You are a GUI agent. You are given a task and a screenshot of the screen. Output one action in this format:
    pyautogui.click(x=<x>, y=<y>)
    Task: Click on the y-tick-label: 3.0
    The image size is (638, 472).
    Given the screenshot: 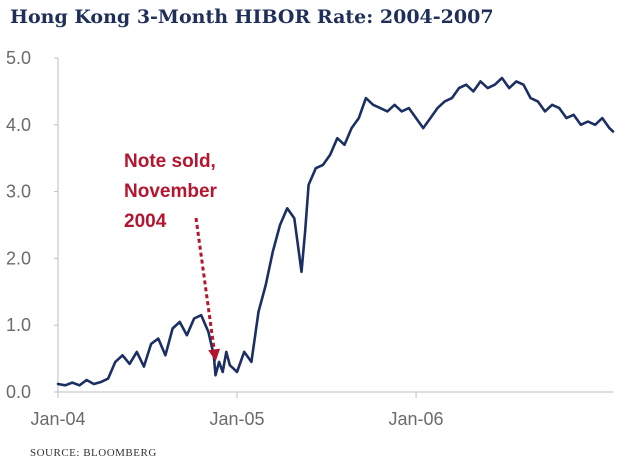 What is the action you would take?
    pyautogui.click(x=18, y=192)
    